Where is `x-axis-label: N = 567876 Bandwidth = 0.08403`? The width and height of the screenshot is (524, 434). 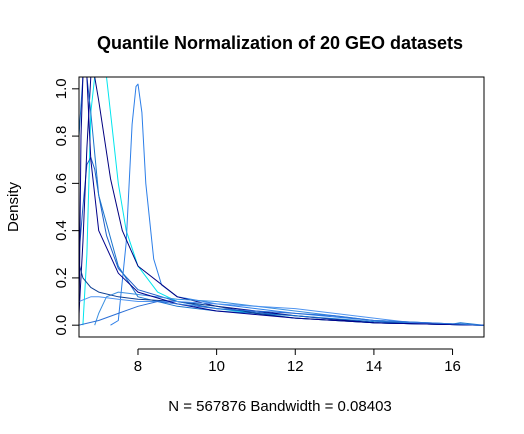
x-axis-label: N = 567876 Bandwidth = 0.08403 is located at coordinates (280, 406).